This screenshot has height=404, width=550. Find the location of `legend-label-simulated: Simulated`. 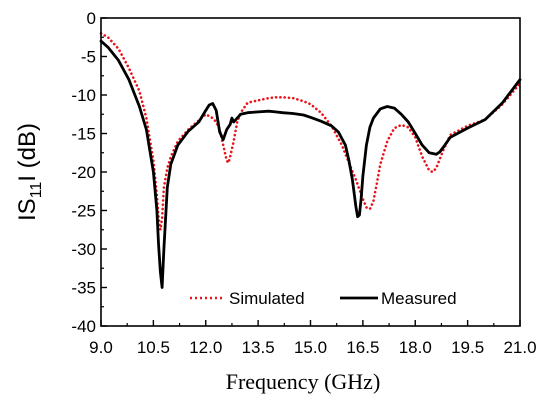

legend-label-simulated: Simulated is located at coordinates (267, 298).